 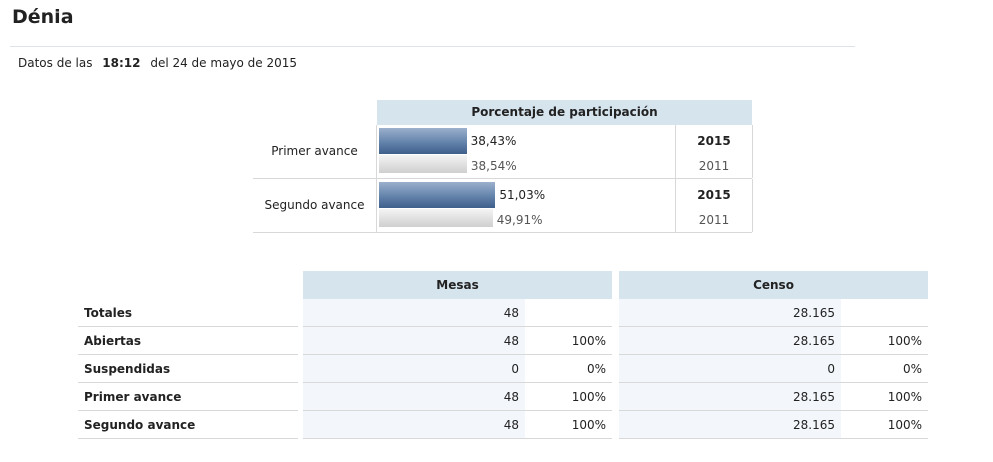 I want to click on bar-label: 38,54%, so click(x=493, y=166).